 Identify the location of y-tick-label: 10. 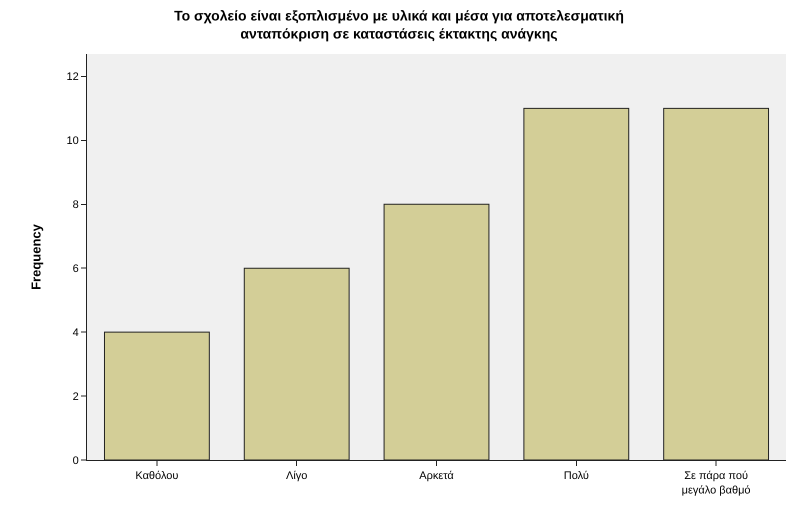
(72, 141).